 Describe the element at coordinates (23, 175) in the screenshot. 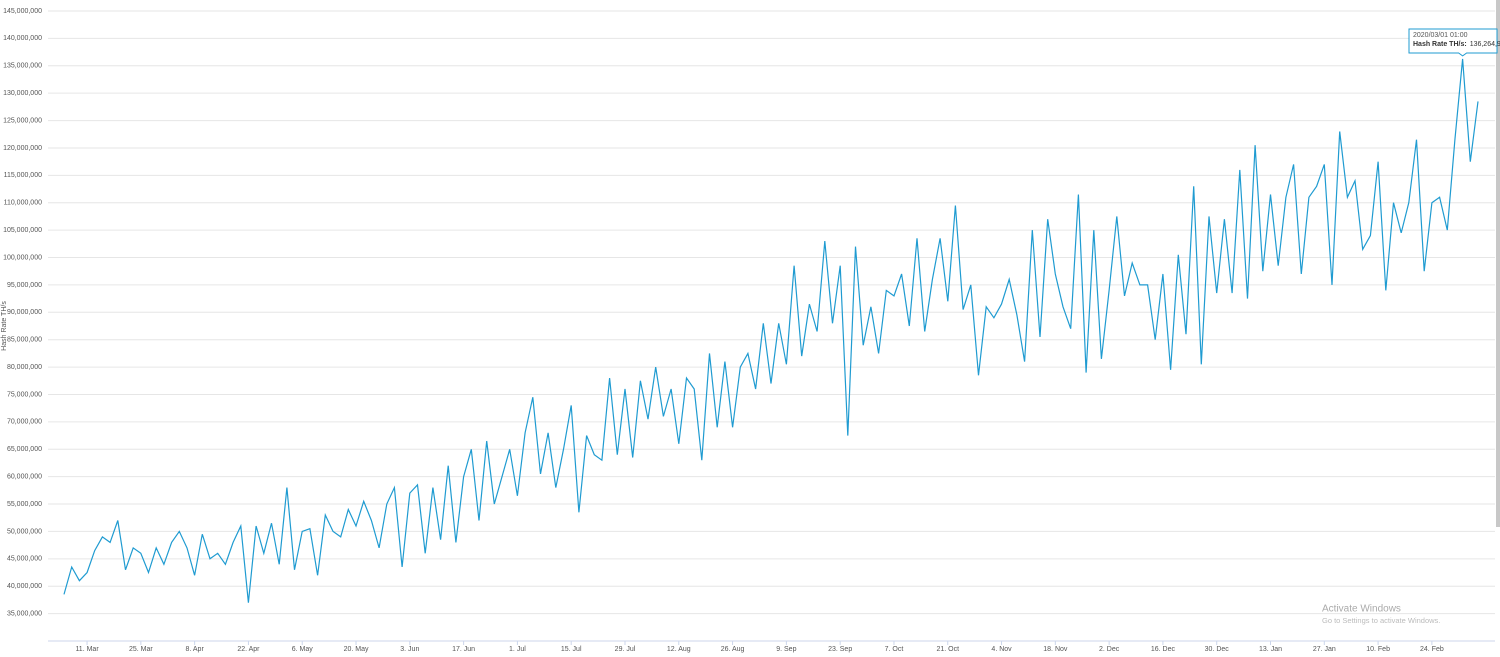

I see `y-tick-label: 115,000,000` at that location.